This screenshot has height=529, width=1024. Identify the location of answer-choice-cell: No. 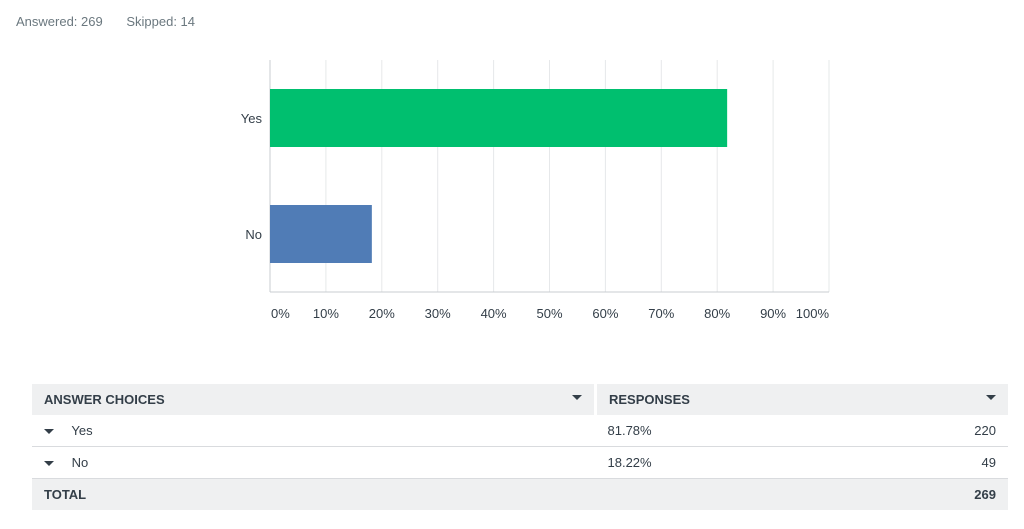
(314, 462).